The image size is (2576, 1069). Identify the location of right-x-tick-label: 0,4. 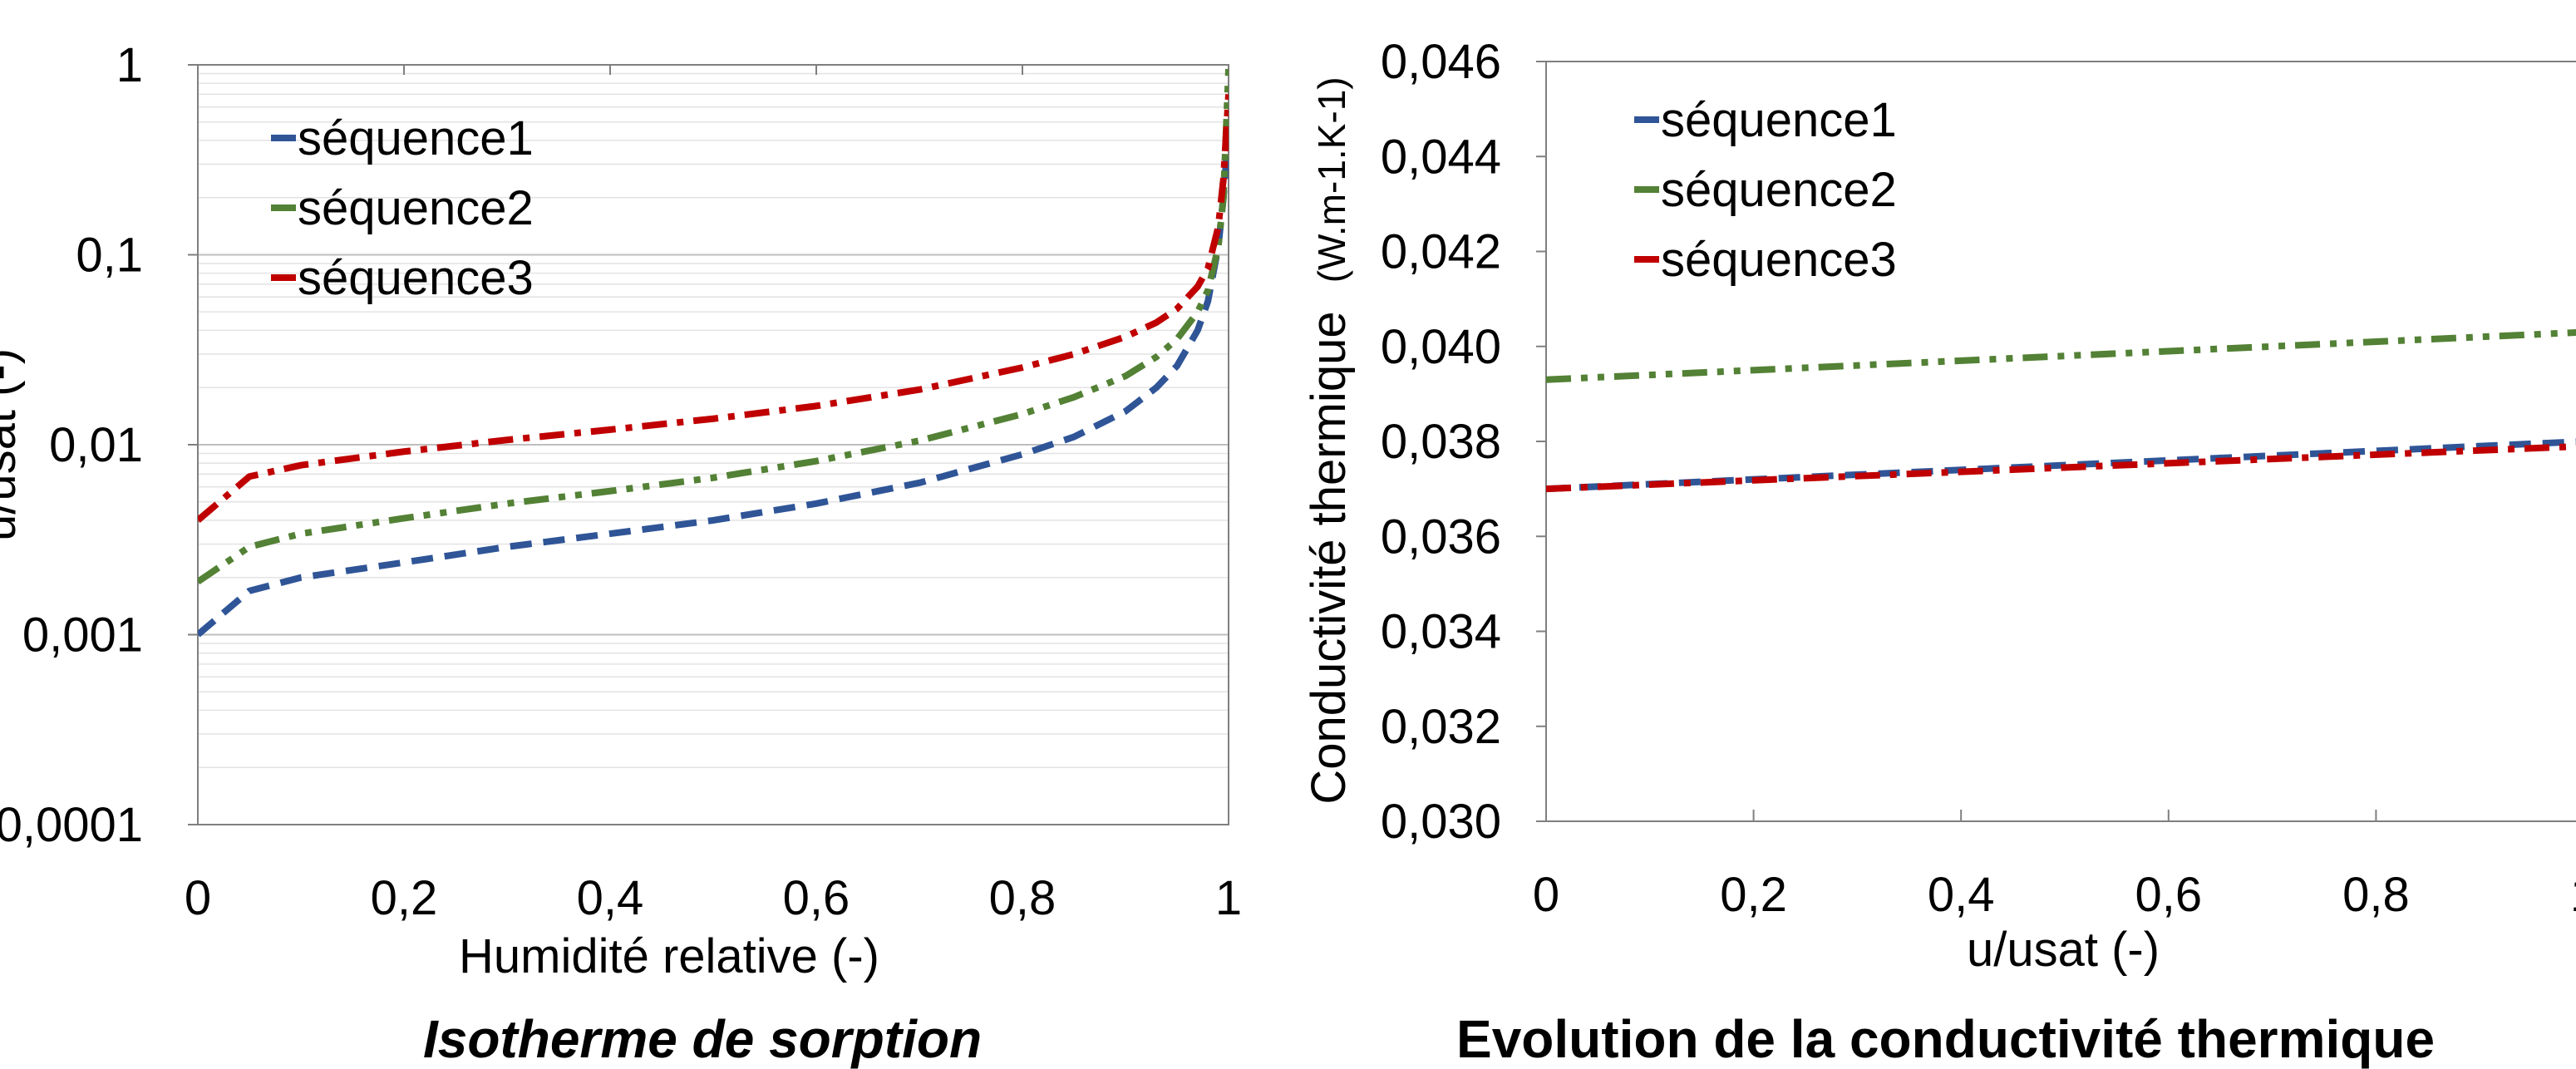
(1961, 895).